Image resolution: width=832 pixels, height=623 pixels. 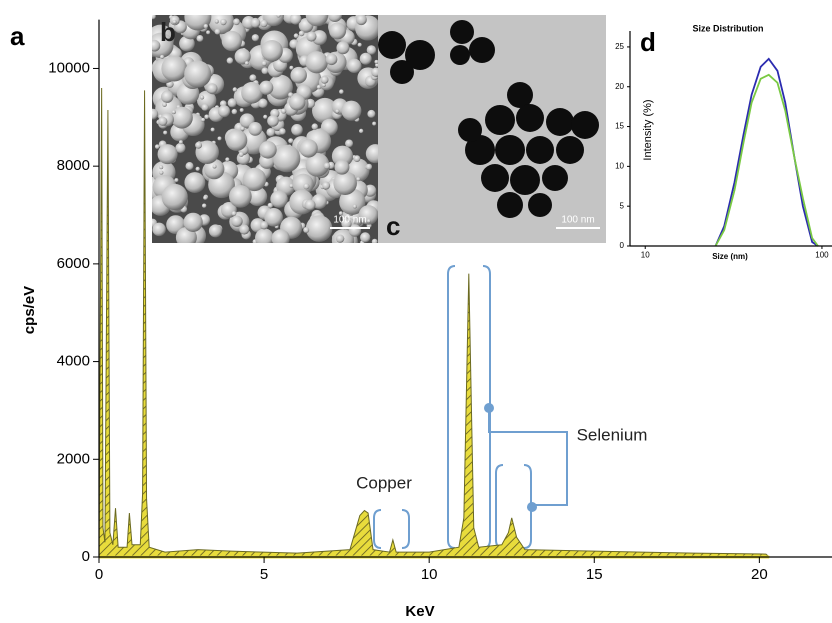 I want to click on annotation: Copper, so click(x=384, y=482).